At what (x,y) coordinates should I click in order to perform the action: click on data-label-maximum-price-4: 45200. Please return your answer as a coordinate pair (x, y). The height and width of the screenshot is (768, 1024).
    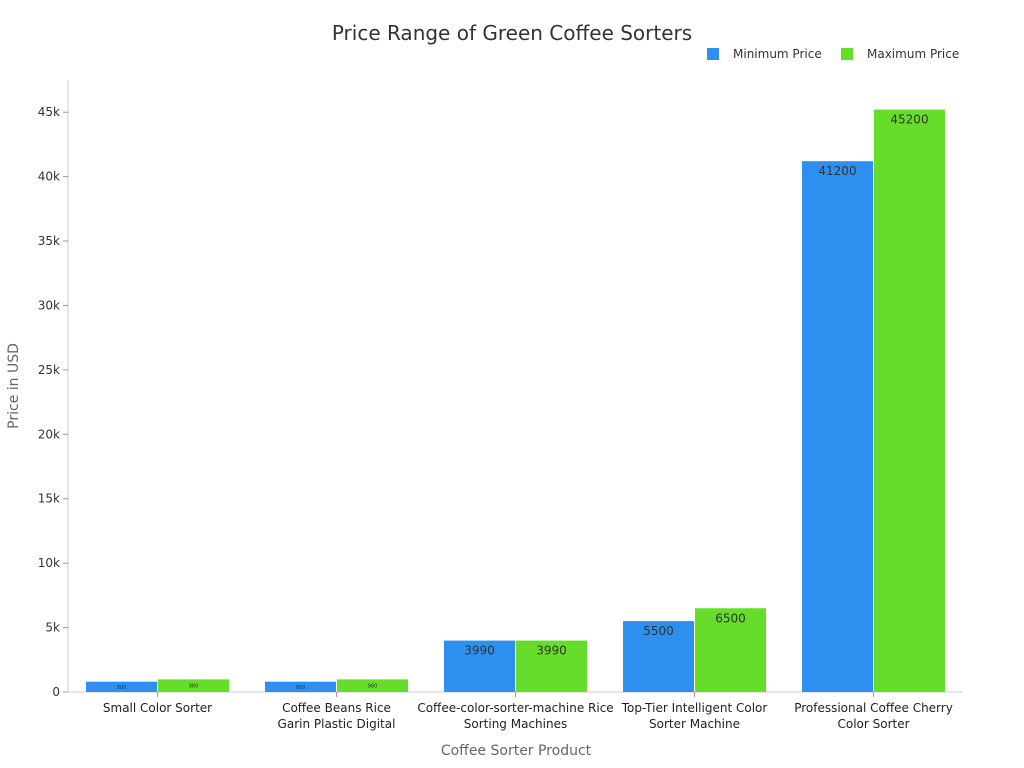
    Looking at the image, I should click on (909, 120).